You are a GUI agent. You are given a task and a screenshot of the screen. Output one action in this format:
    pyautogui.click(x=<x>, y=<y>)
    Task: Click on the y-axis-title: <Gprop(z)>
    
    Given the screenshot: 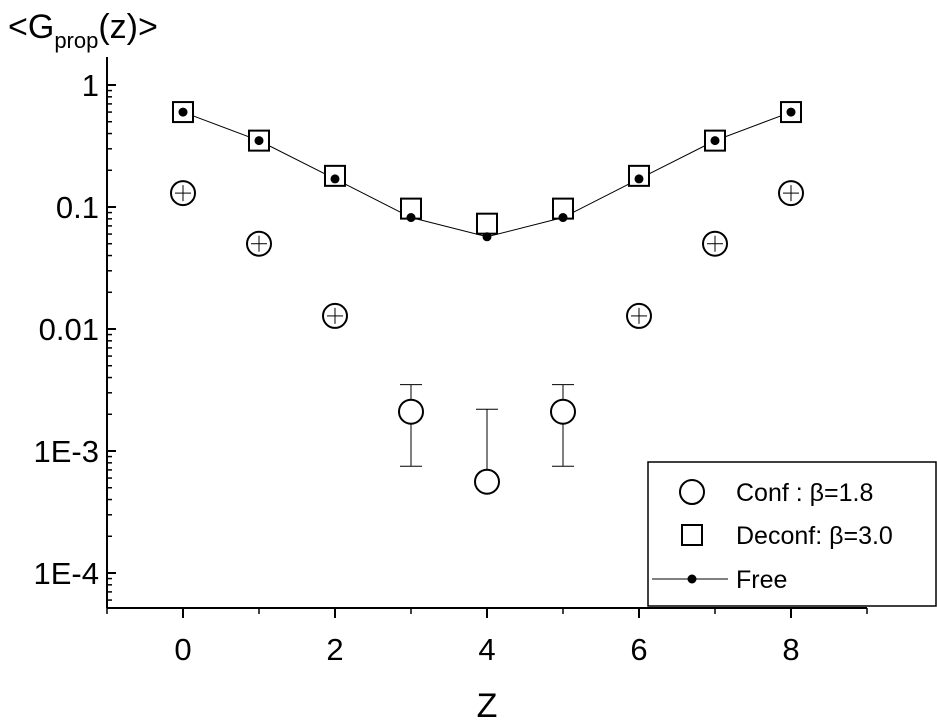 What is the action you would take?
    pyautogui.click(x=83, y=30)
    